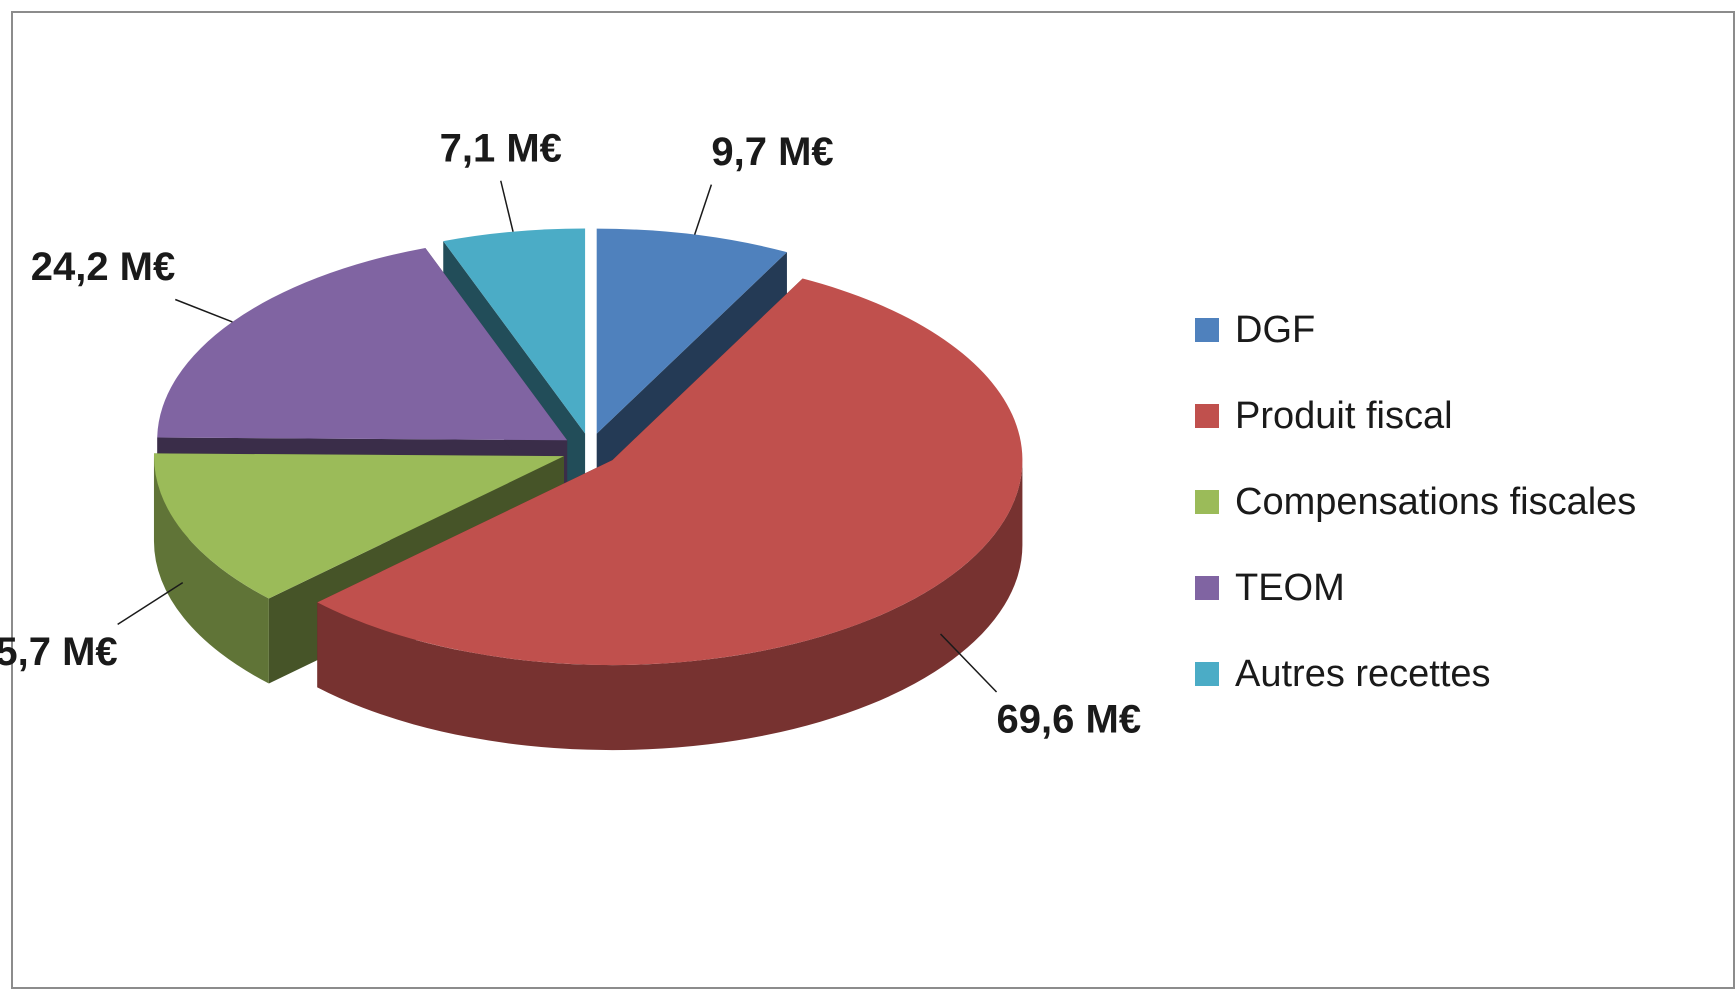  I want to click on legend-label: TEOM, so click(1290, 588).